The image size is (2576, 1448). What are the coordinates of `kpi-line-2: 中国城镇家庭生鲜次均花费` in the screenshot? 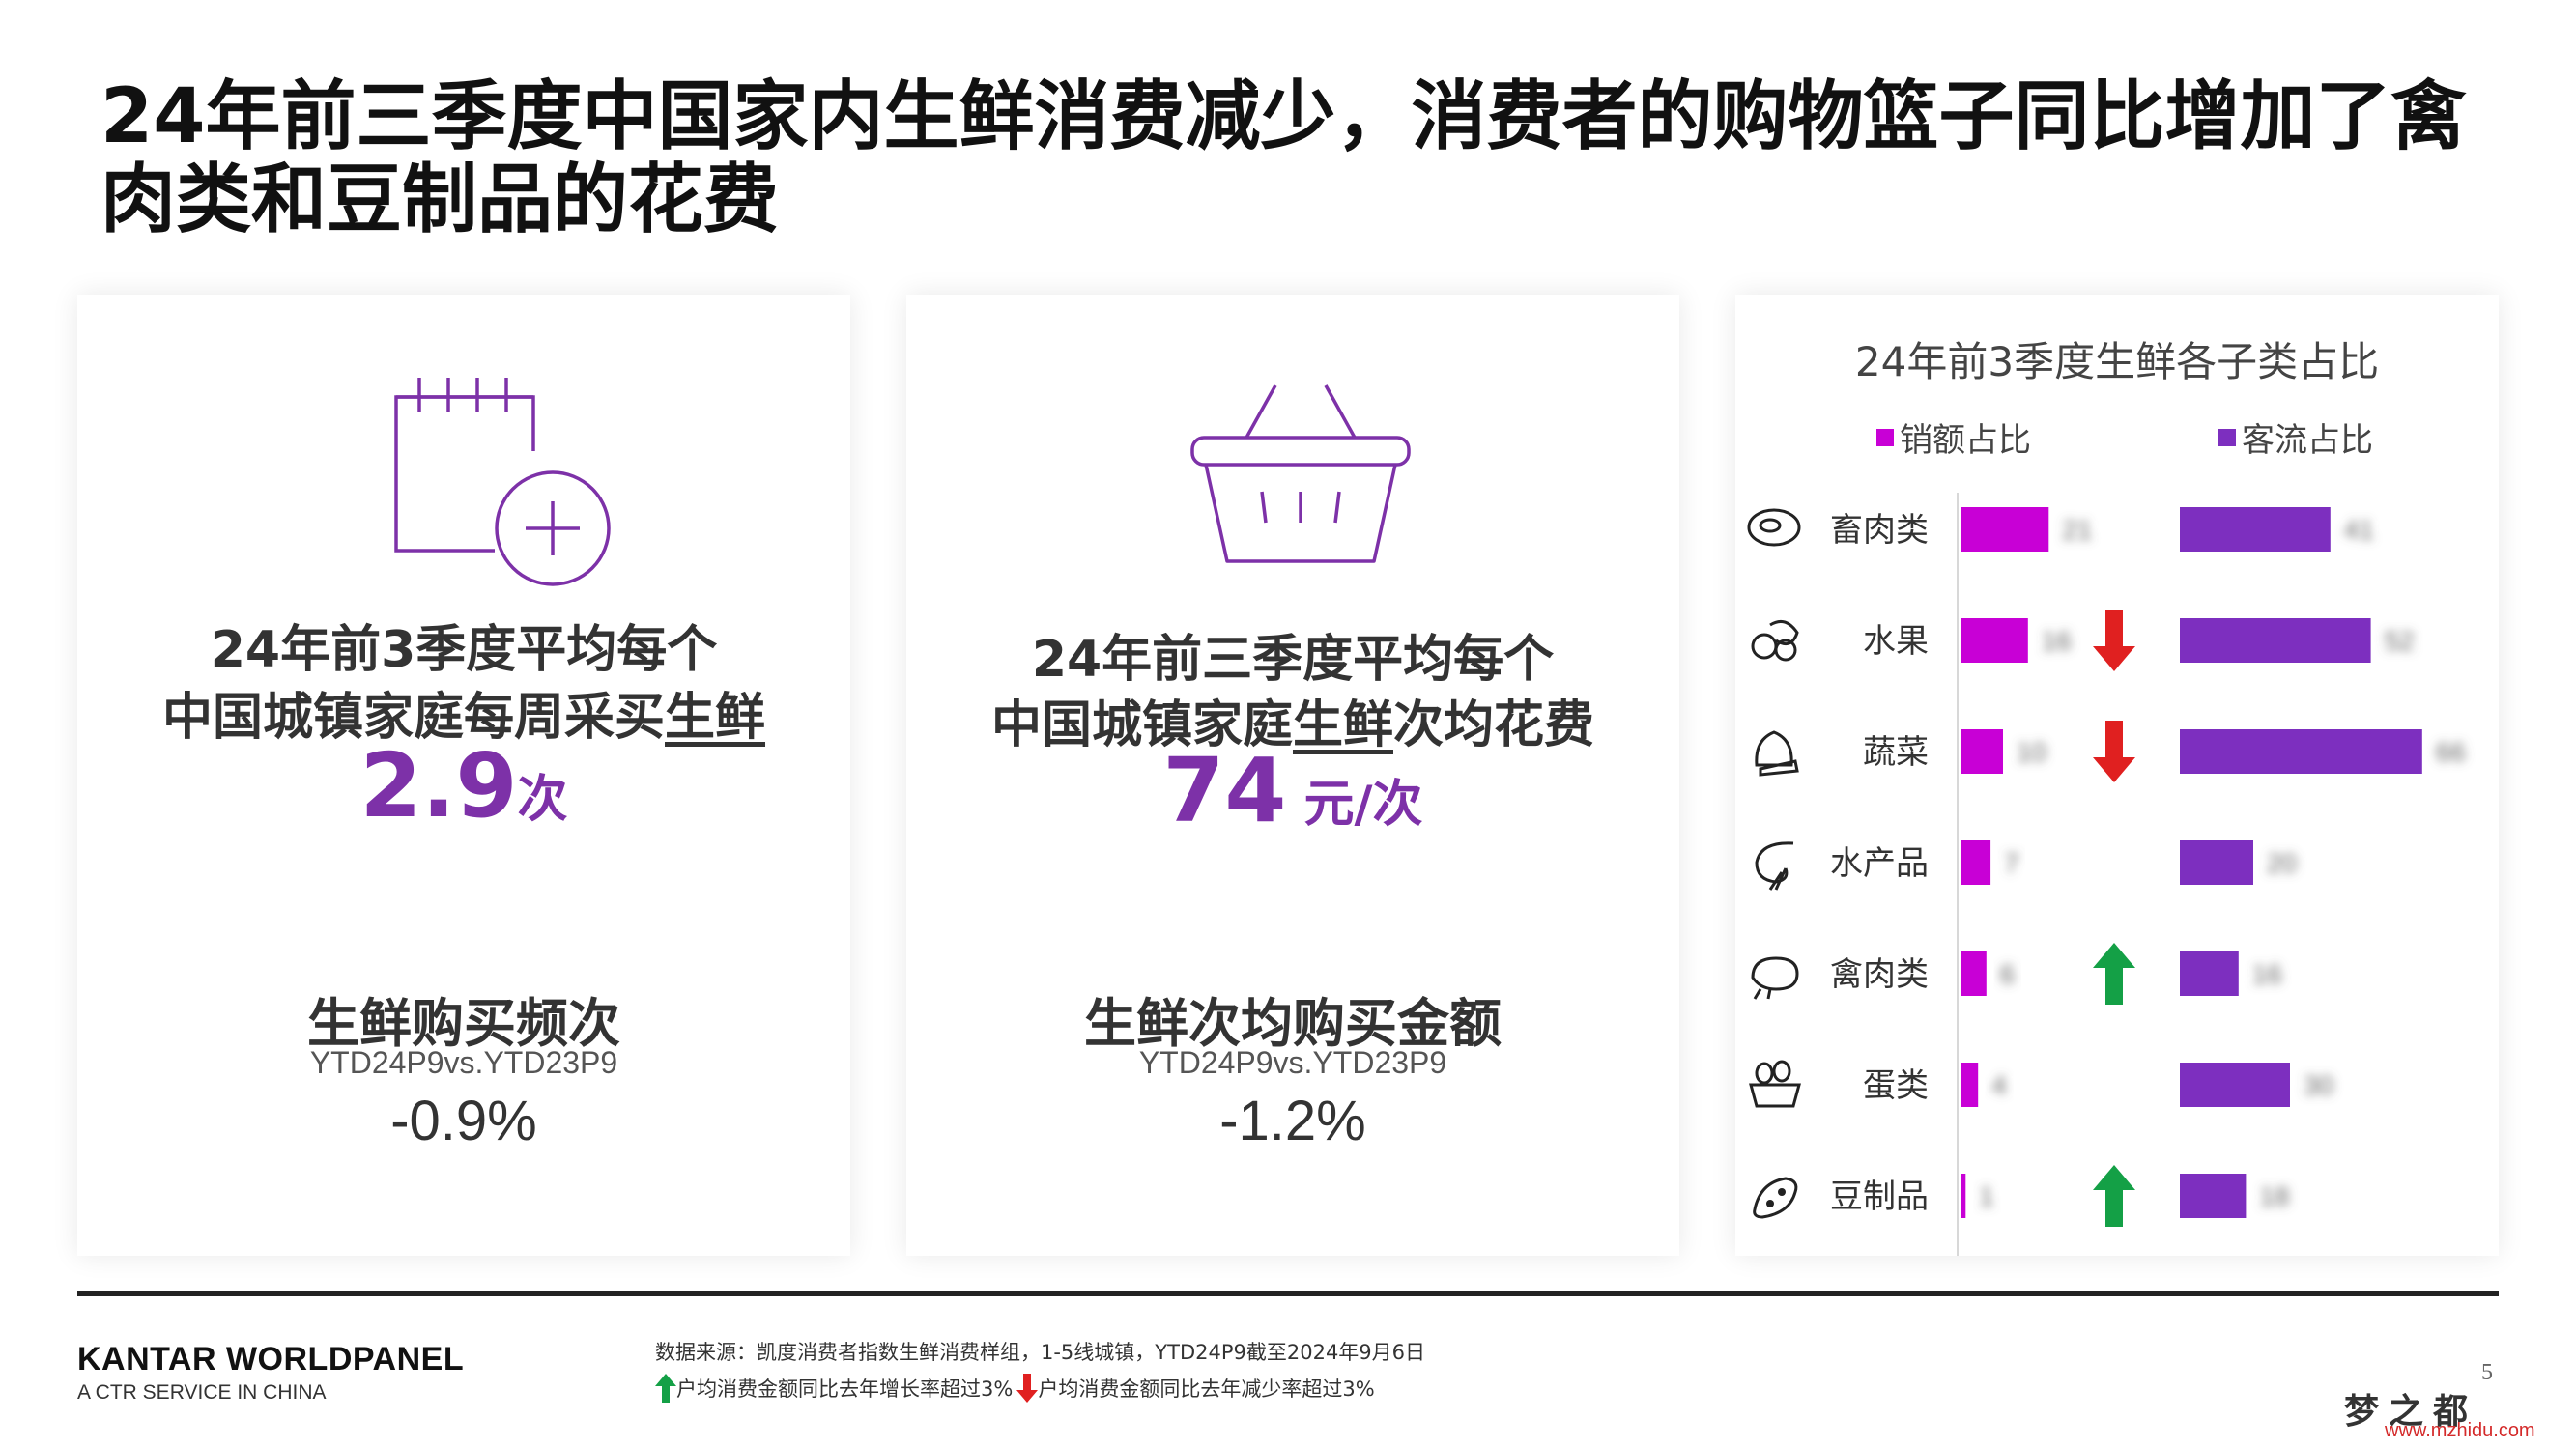 It's located at (1293, 725).